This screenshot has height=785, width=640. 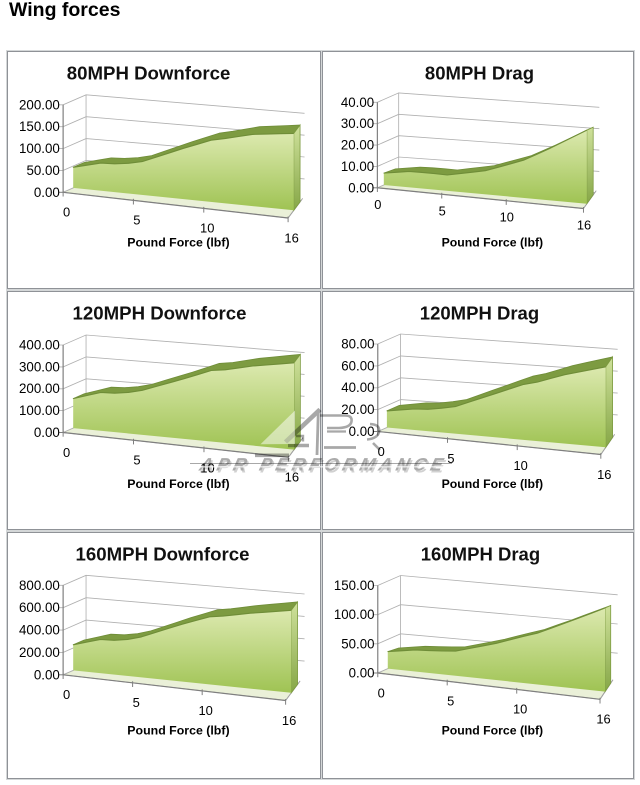 I want to click on svg-text: 120MPH Drag, so click(x=479, y=312).